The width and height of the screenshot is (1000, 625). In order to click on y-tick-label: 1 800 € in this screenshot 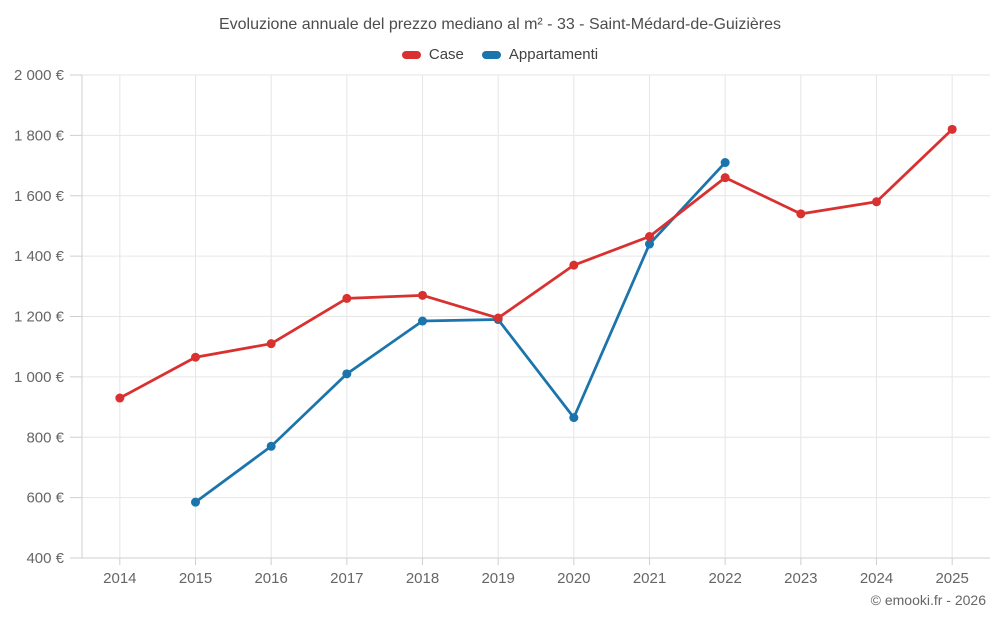, I will do `click(39, 135)`.